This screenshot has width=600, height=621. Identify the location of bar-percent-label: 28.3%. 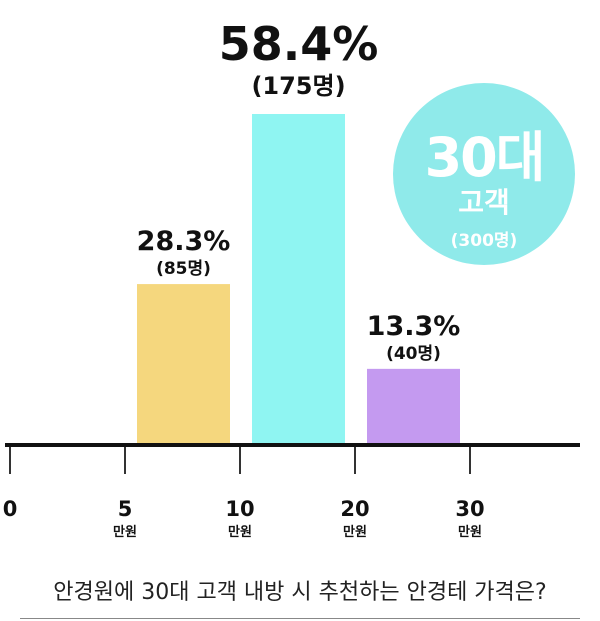
(184, 241).